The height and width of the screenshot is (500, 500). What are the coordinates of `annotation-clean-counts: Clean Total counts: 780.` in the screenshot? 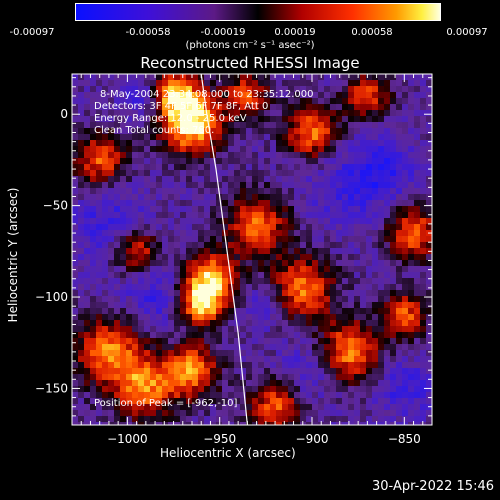 It's located at (154, 130).